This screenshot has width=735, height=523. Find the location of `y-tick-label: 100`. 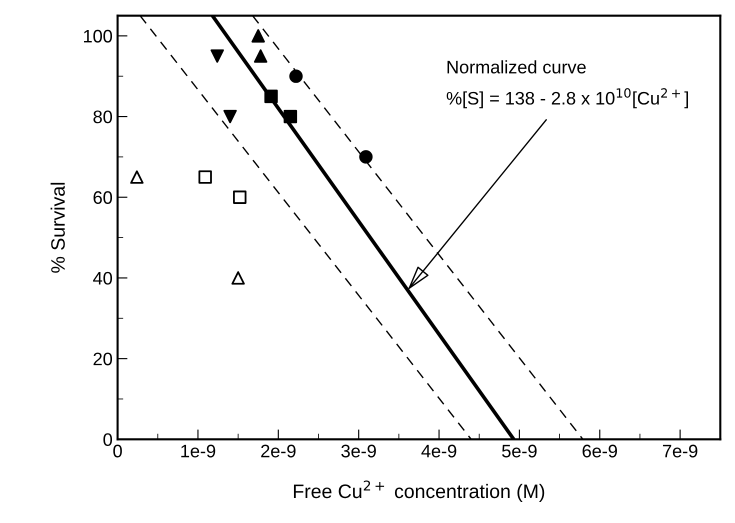

y-tick-label: 100 is located at coordinates (98, 36).